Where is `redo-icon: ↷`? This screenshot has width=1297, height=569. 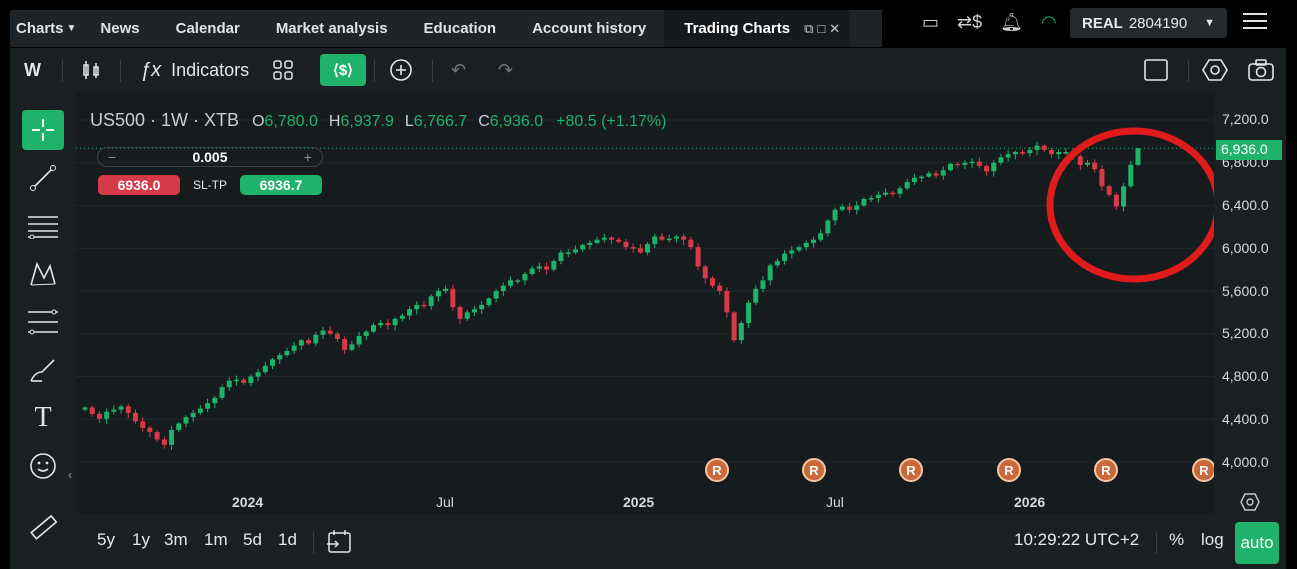 redo-icon: ↷ is located at coordinates (506, 69).